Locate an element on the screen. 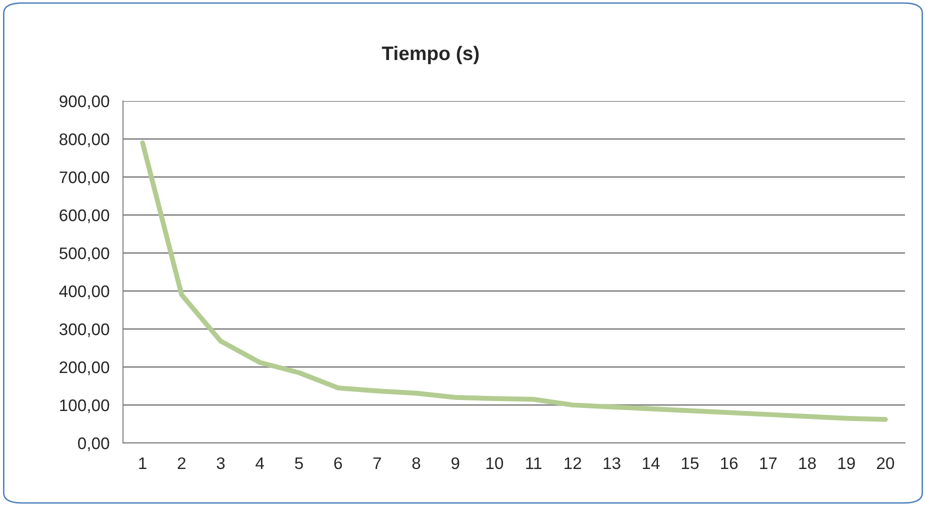 The width and height of the screenshot is (926, 506). y-tick-label: 600,00 is located at coordinates (85, 216).